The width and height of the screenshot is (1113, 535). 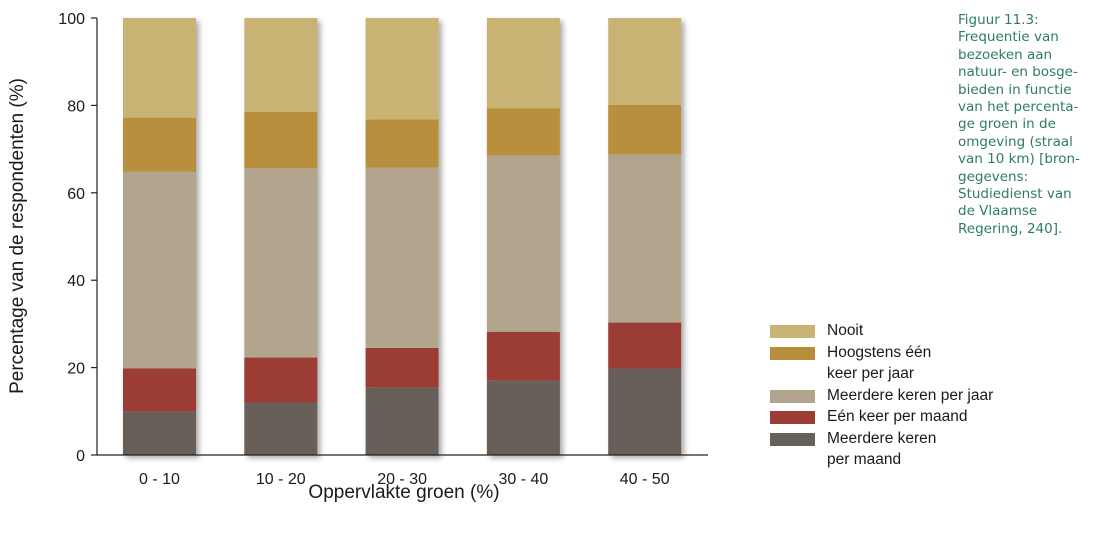 I want to click on legend-item-hoogstens-een-keer-per-jaar: Hoogstens één keer per jaar, so click(x=935, y=363).